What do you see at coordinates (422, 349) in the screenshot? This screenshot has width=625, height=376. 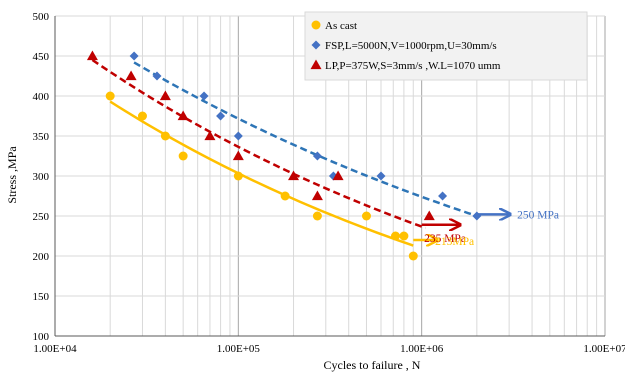 I see `x-tick-label: 1.00E+06` at bounding box center [422, 349].